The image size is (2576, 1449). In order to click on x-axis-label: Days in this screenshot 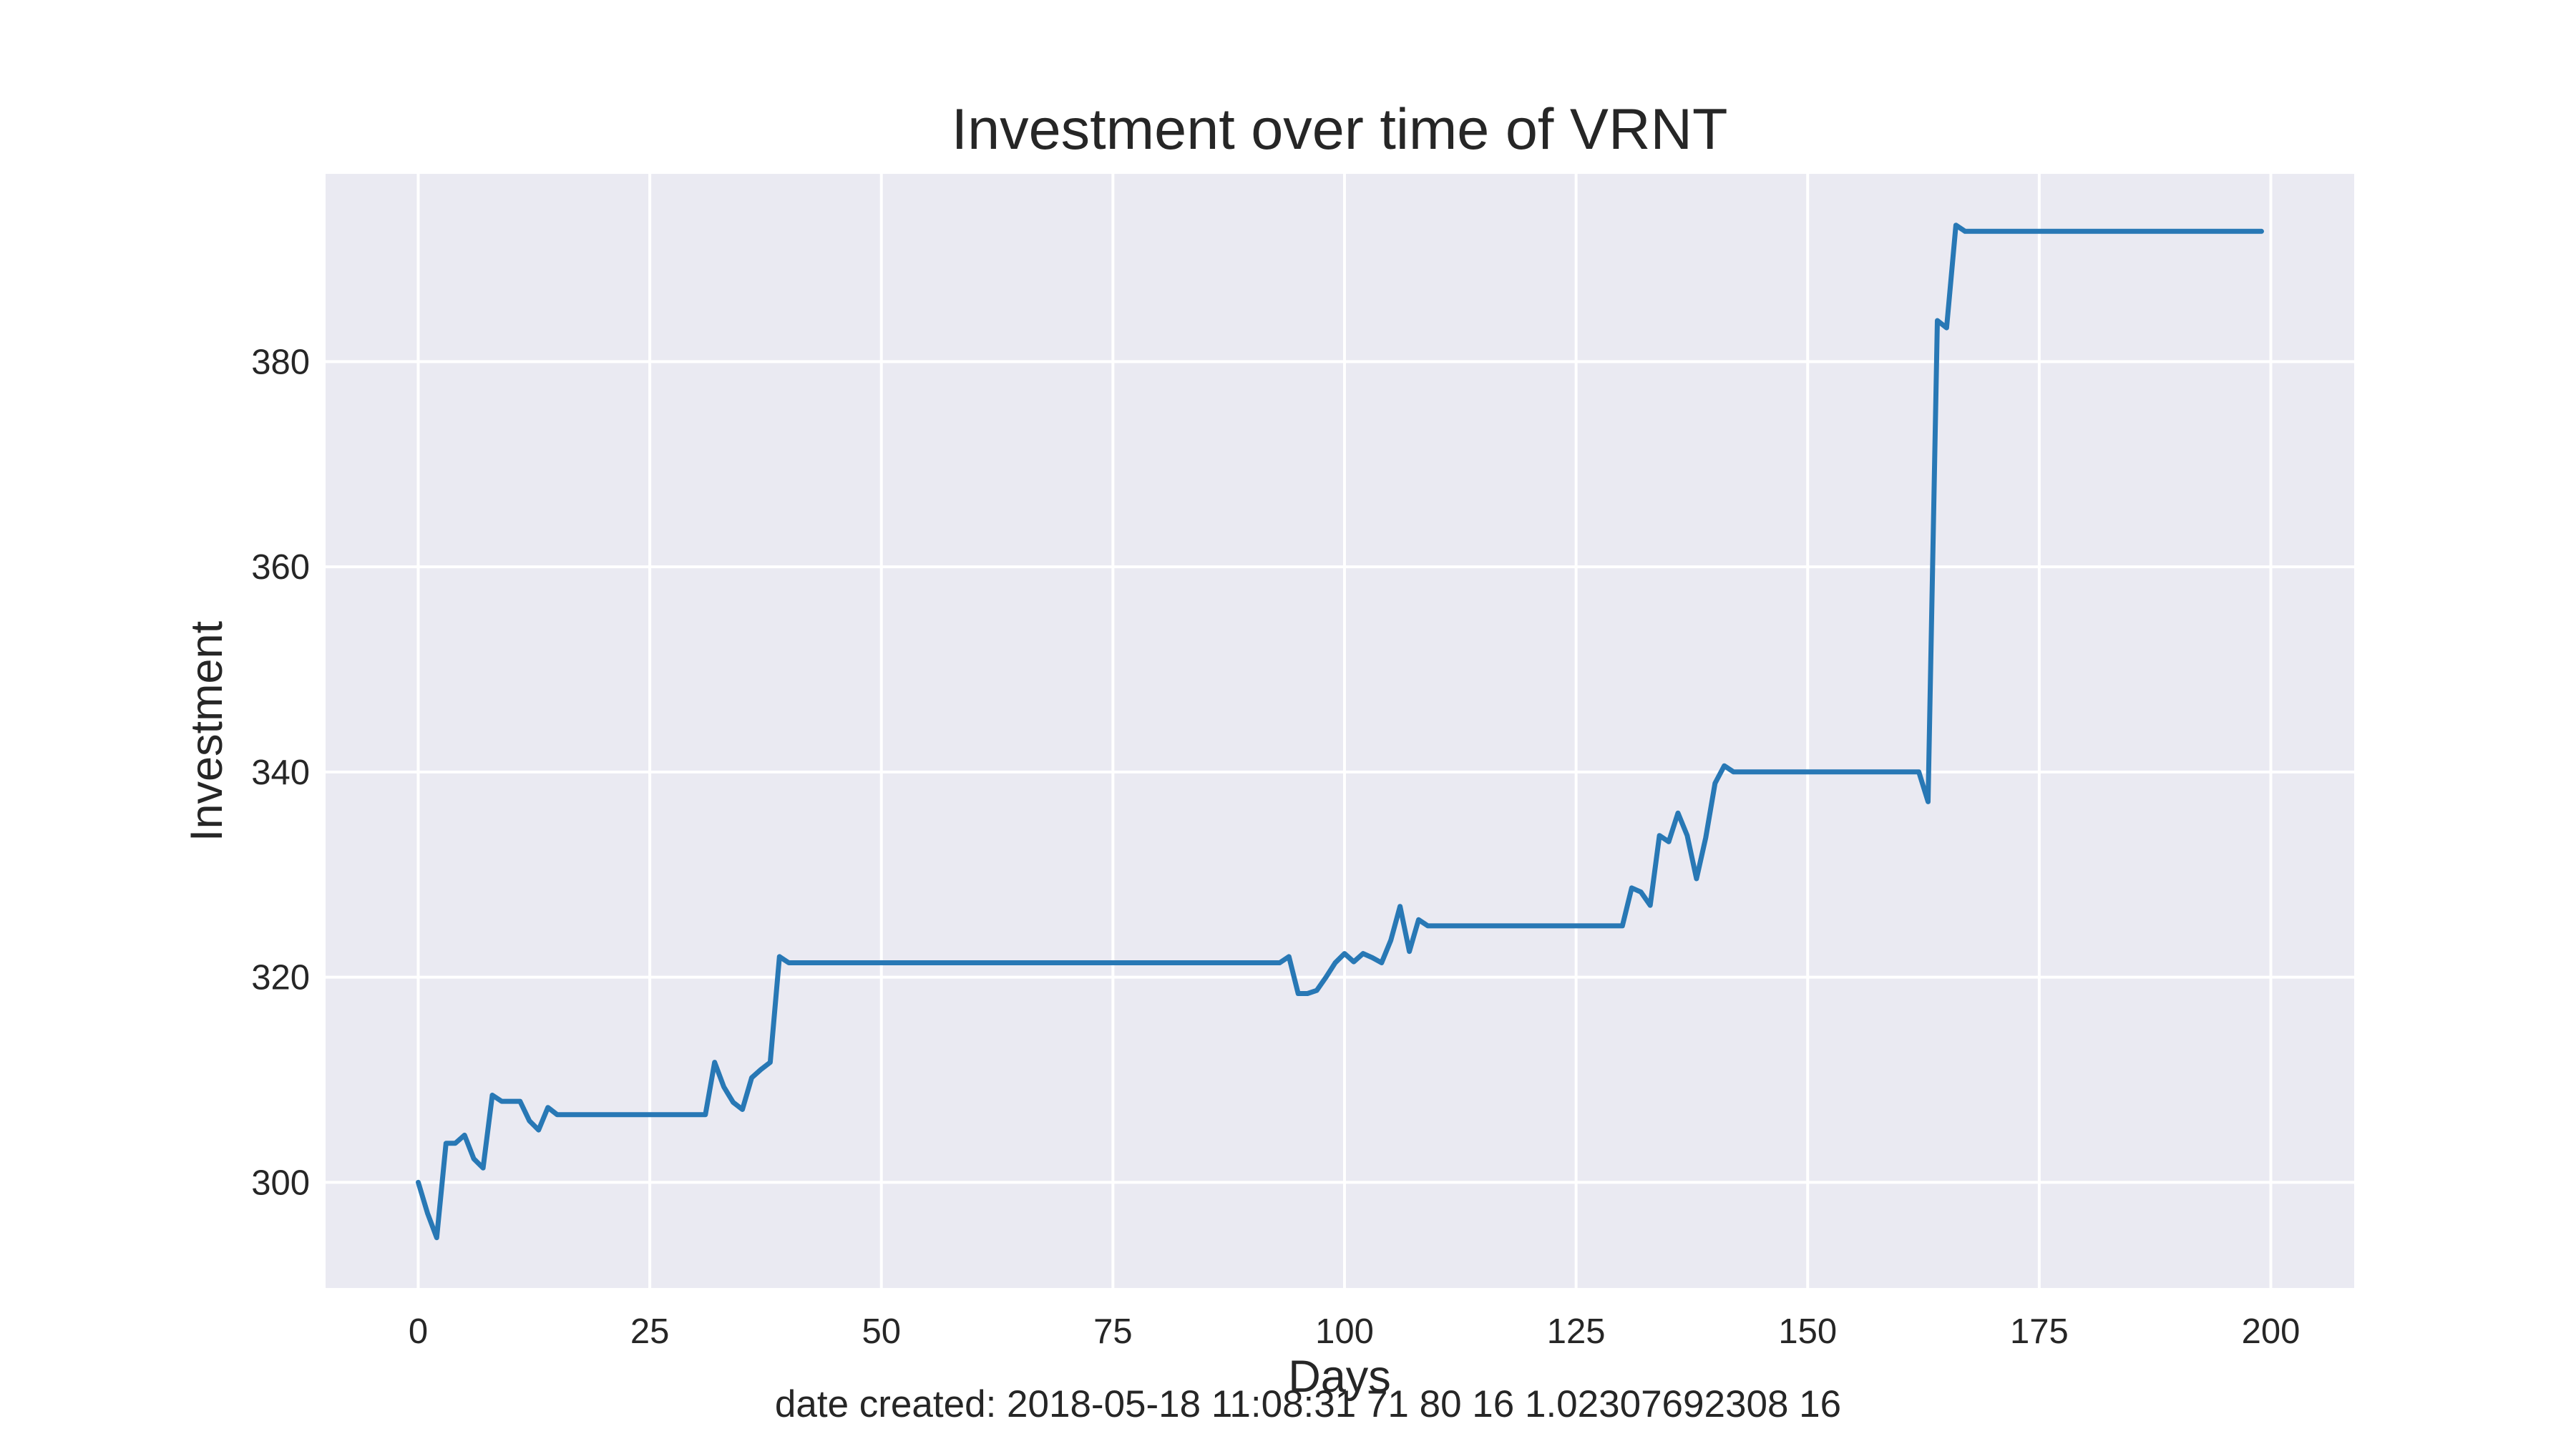, I will do `click(1339, 1377)`.